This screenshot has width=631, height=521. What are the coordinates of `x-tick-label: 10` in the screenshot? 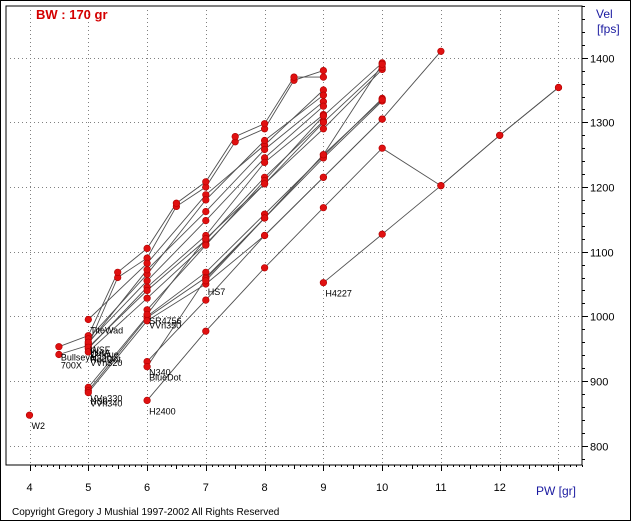 It's located at (382, 488).